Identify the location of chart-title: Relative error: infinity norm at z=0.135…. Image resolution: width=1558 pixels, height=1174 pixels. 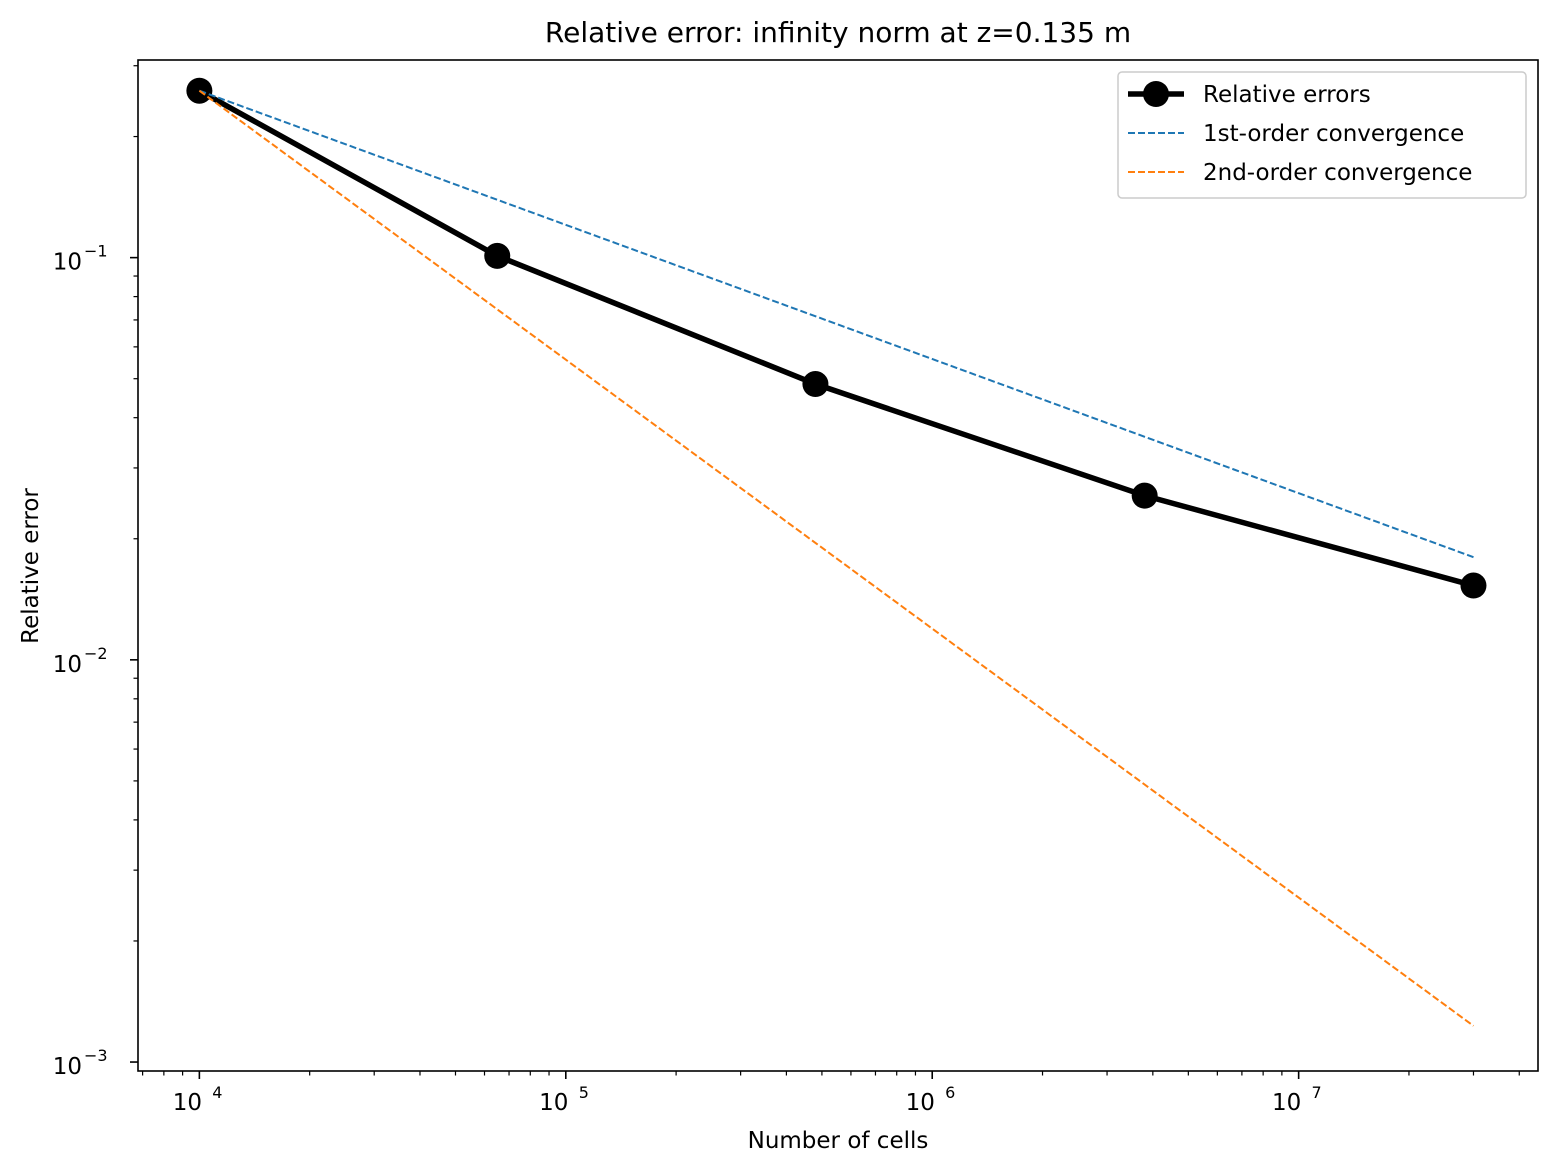
(838, 32).